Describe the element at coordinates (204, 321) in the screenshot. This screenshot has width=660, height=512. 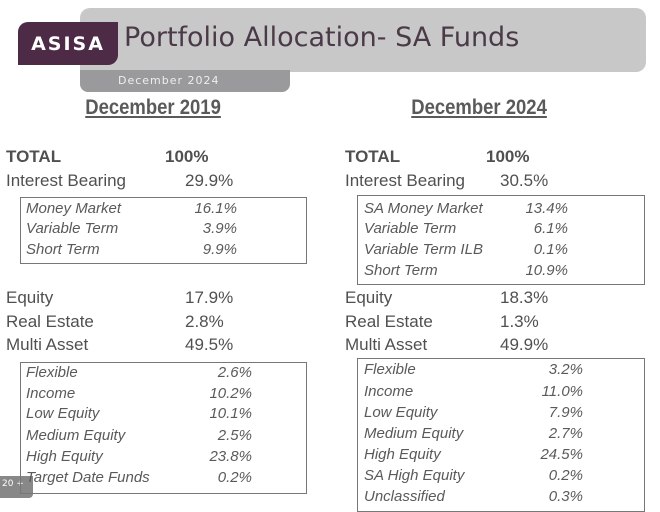
I see `row-value: 2.8%` at that location.